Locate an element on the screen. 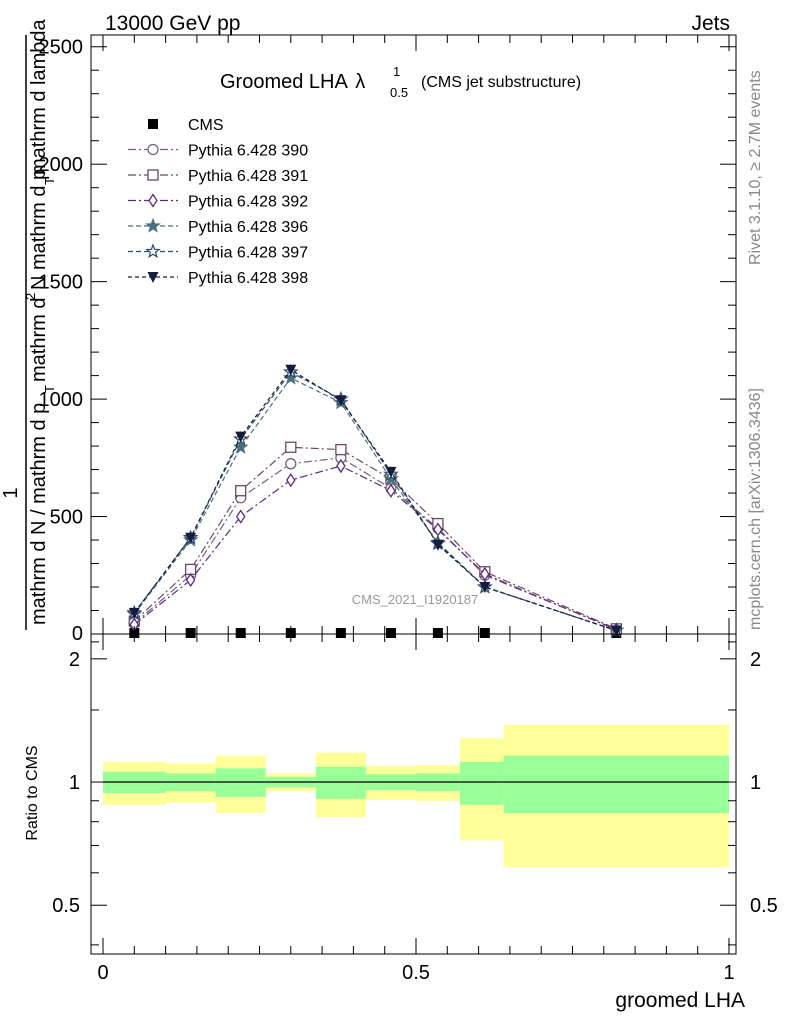 Image resolution: width=786 pixels, height=1024 pixels. ylabel-dlambda: mathrm d lambda is located at coordinates (39, 97).